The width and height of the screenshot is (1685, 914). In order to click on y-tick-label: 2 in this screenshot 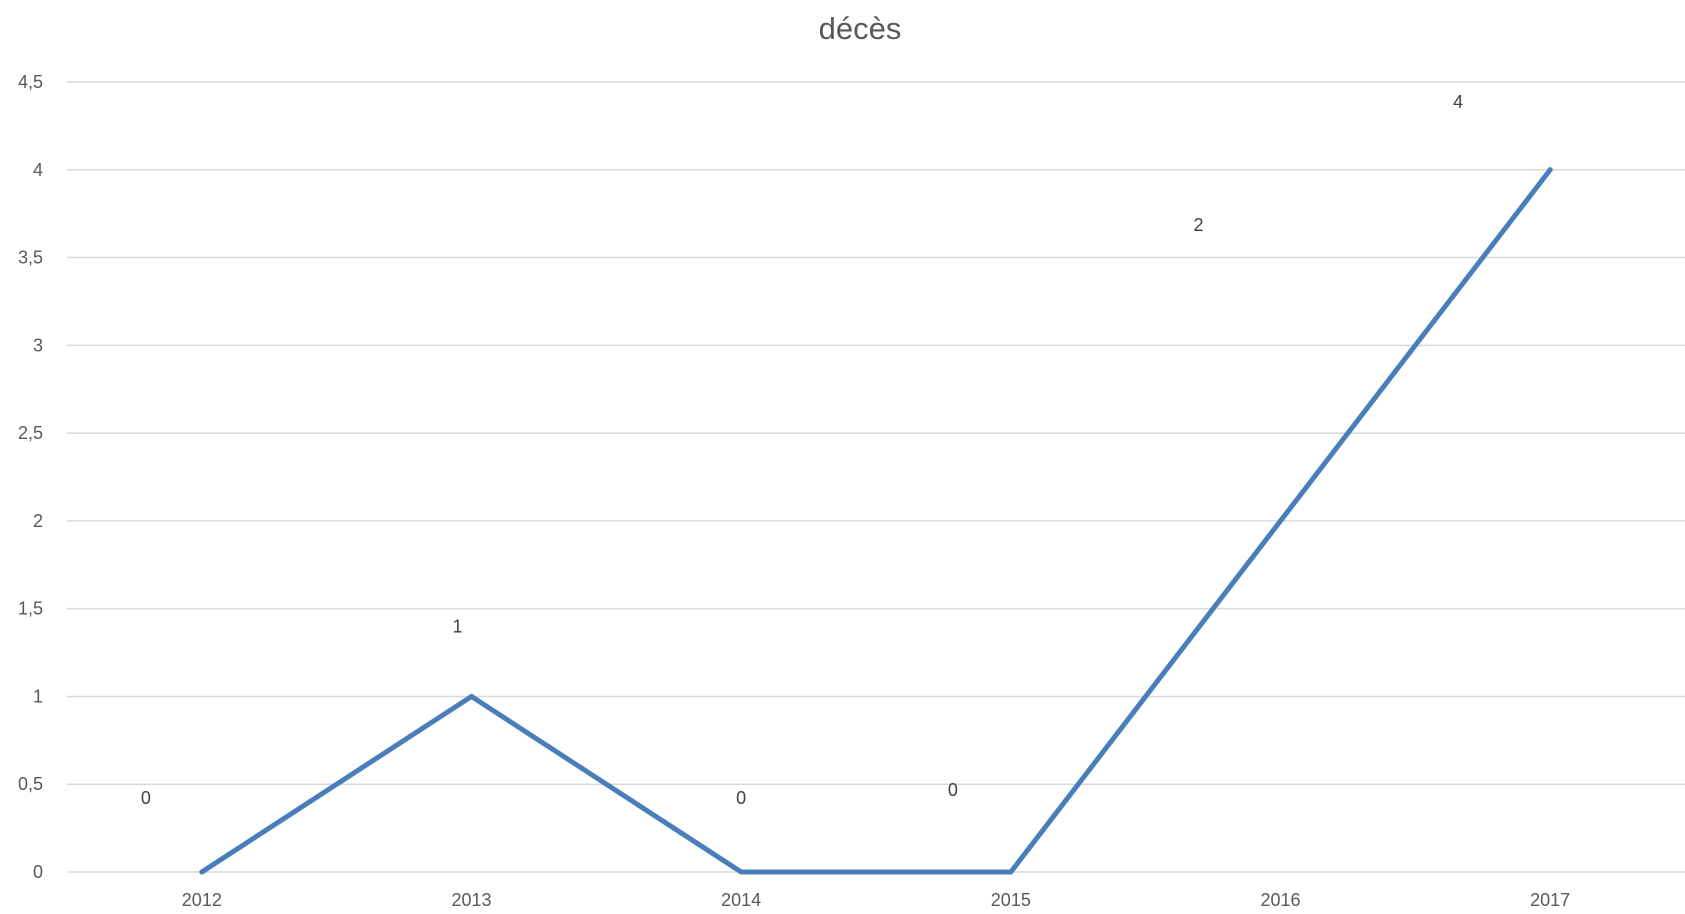, I will do `click(38, 521)`.